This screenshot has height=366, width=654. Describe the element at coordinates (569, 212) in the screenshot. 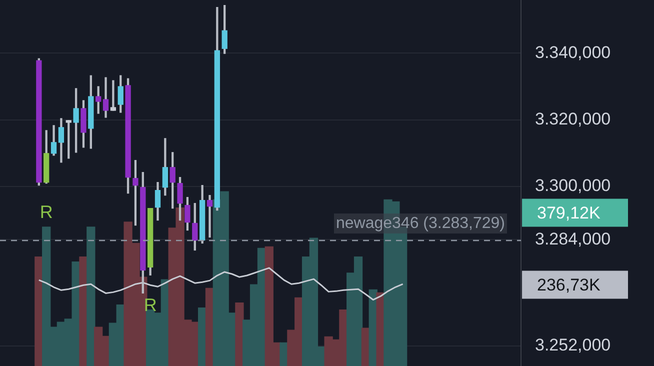

I see `y2-tick-label: 379,12K` at that location.